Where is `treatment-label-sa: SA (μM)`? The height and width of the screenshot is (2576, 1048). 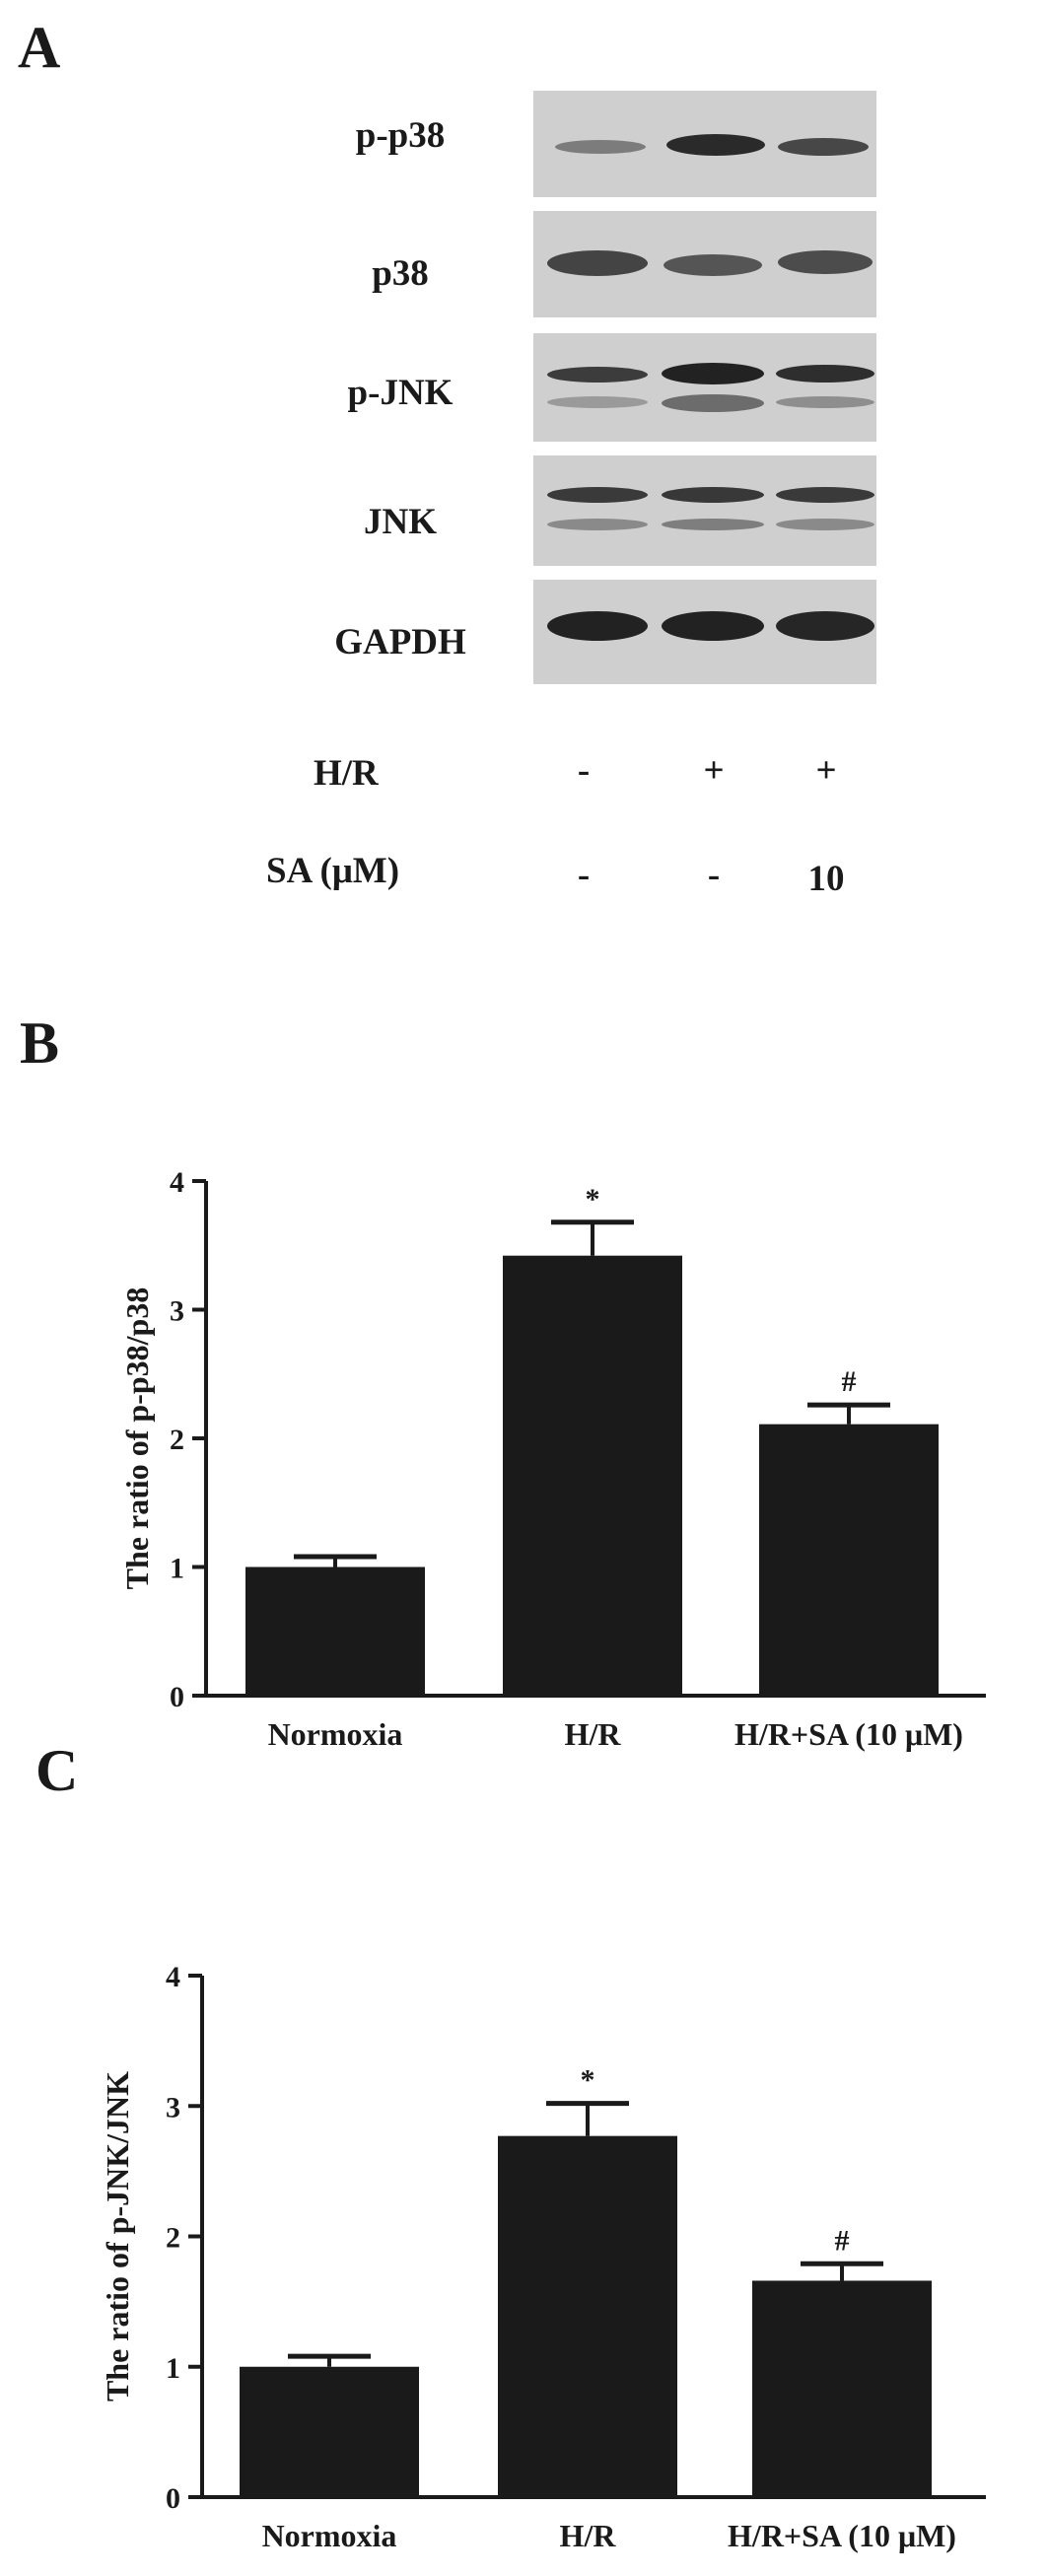
treatment-label-sa: SA (μM) is located at coordinates (333, 871).